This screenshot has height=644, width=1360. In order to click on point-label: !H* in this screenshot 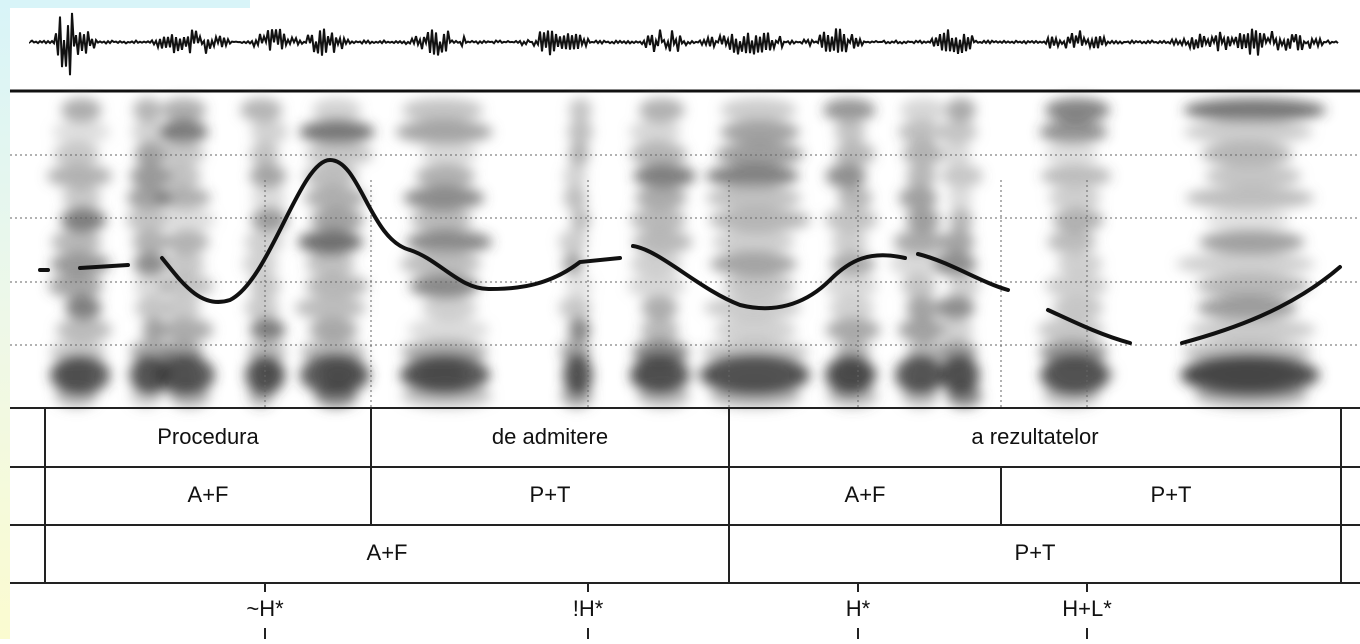, I will do `click(588, 608)`.